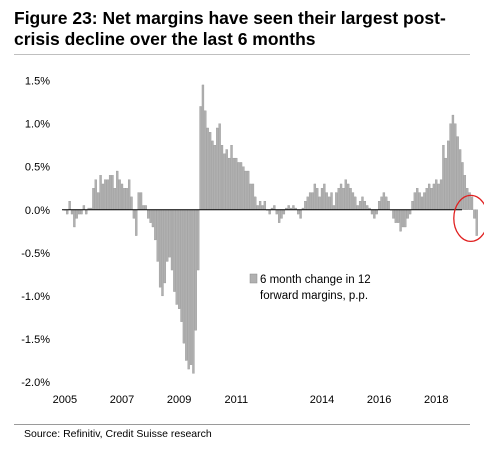 The width and height of the screenshot is (484, 456). I want to click on annotation-layer, so click(468, 218).